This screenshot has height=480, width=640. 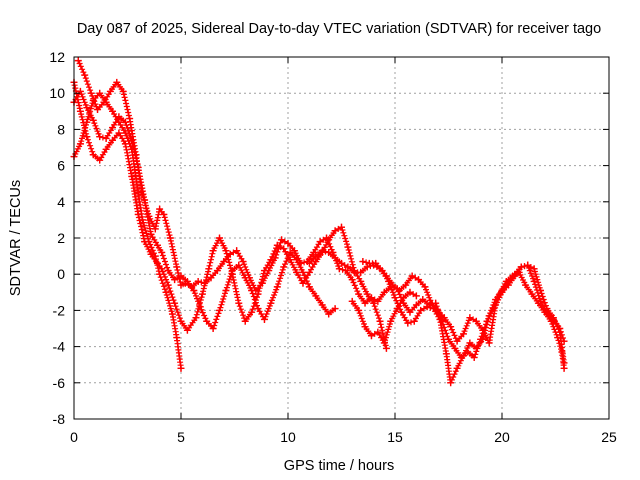 What do you see at coordinates (61, 238) in the screenshot?
I see `y-tick-label: 2` at bounding box center [61, 238].